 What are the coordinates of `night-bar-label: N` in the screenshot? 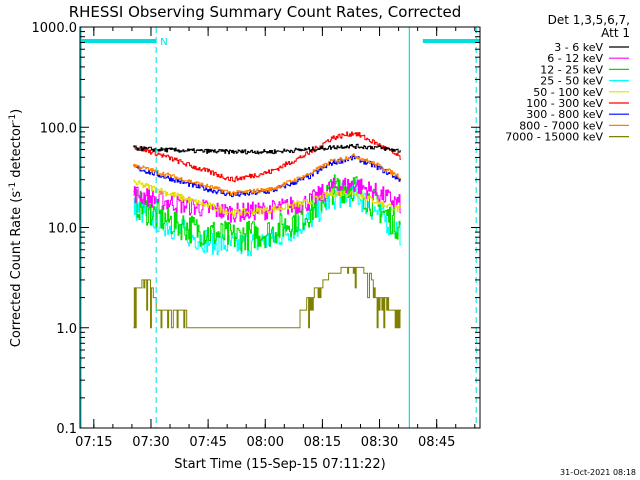 It's located at (163, 42).